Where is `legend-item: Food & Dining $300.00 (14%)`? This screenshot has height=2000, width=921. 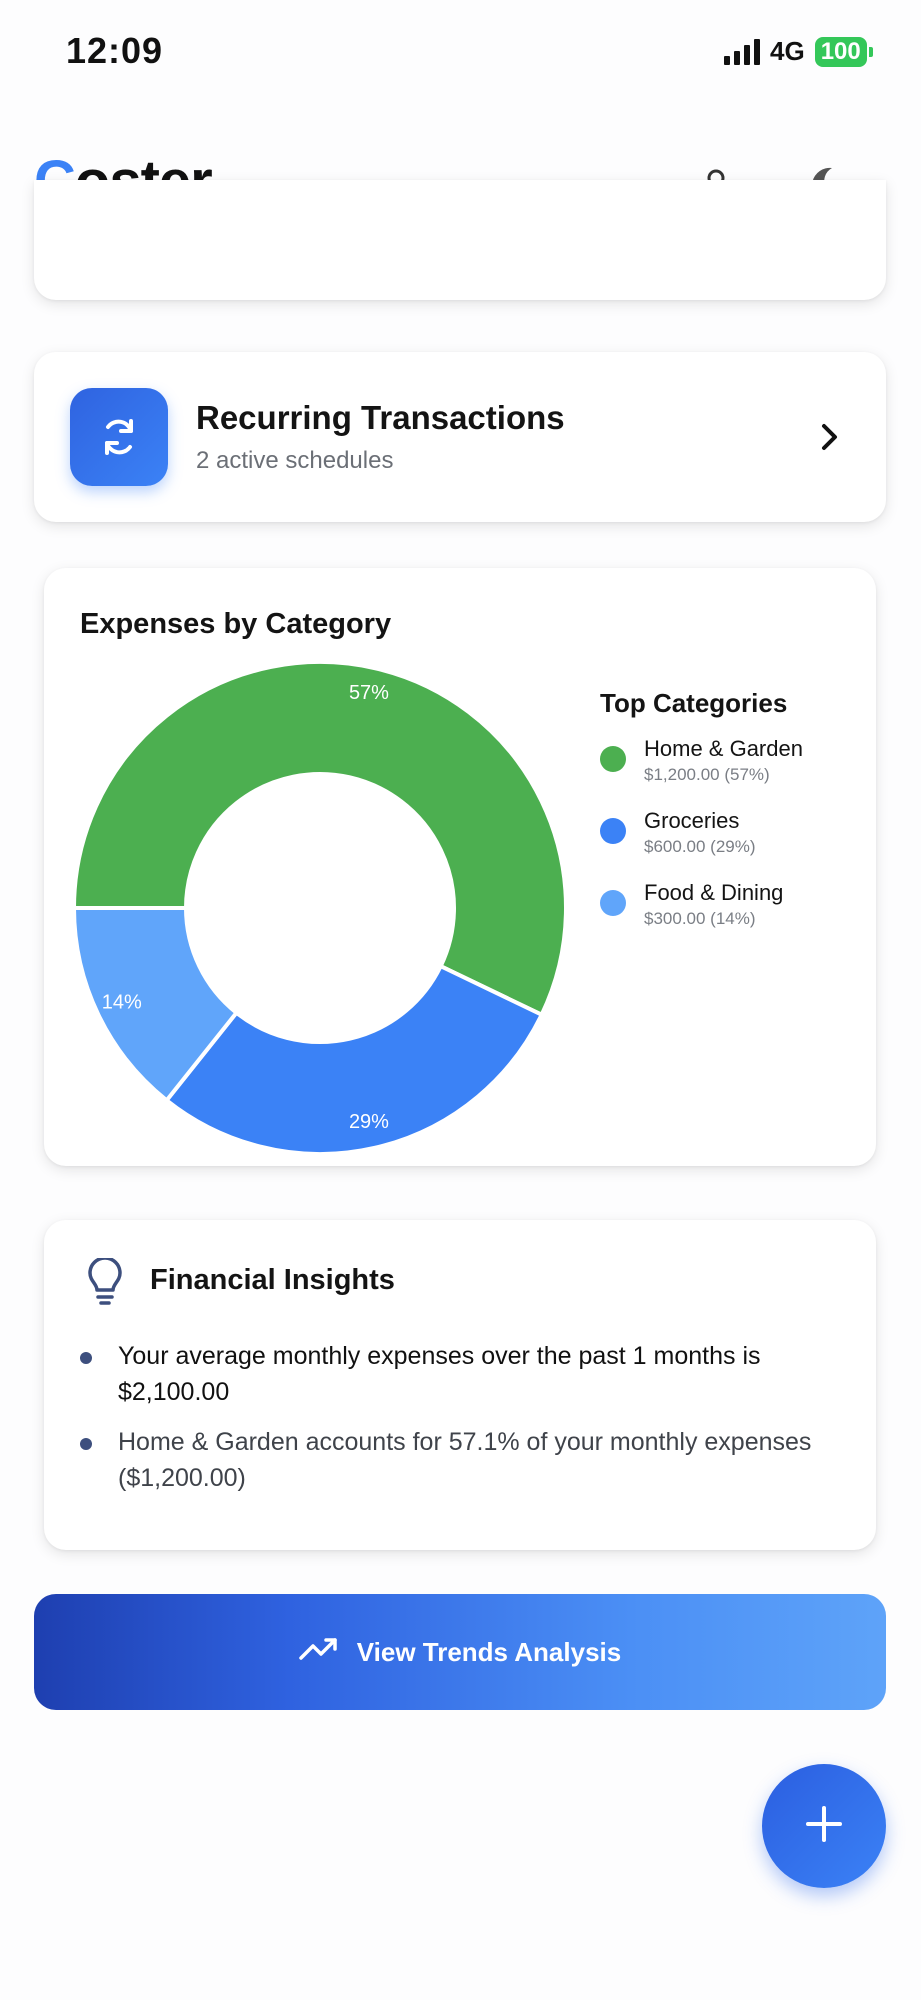 legend-item: Food & Dining $300.00 (14%) is located at coordinates (691, 904).